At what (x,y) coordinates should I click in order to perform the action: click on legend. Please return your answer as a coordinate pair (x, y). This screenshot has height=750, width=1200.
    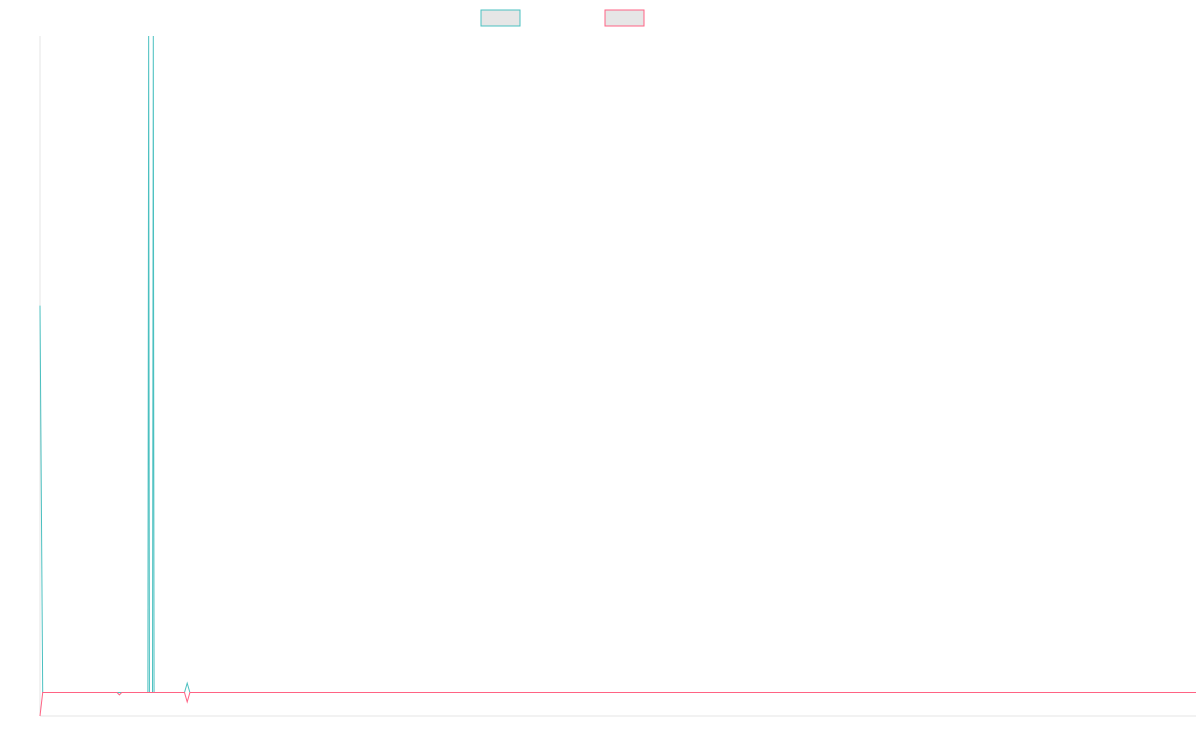
    Looking at the image, I should click on (562, 18).